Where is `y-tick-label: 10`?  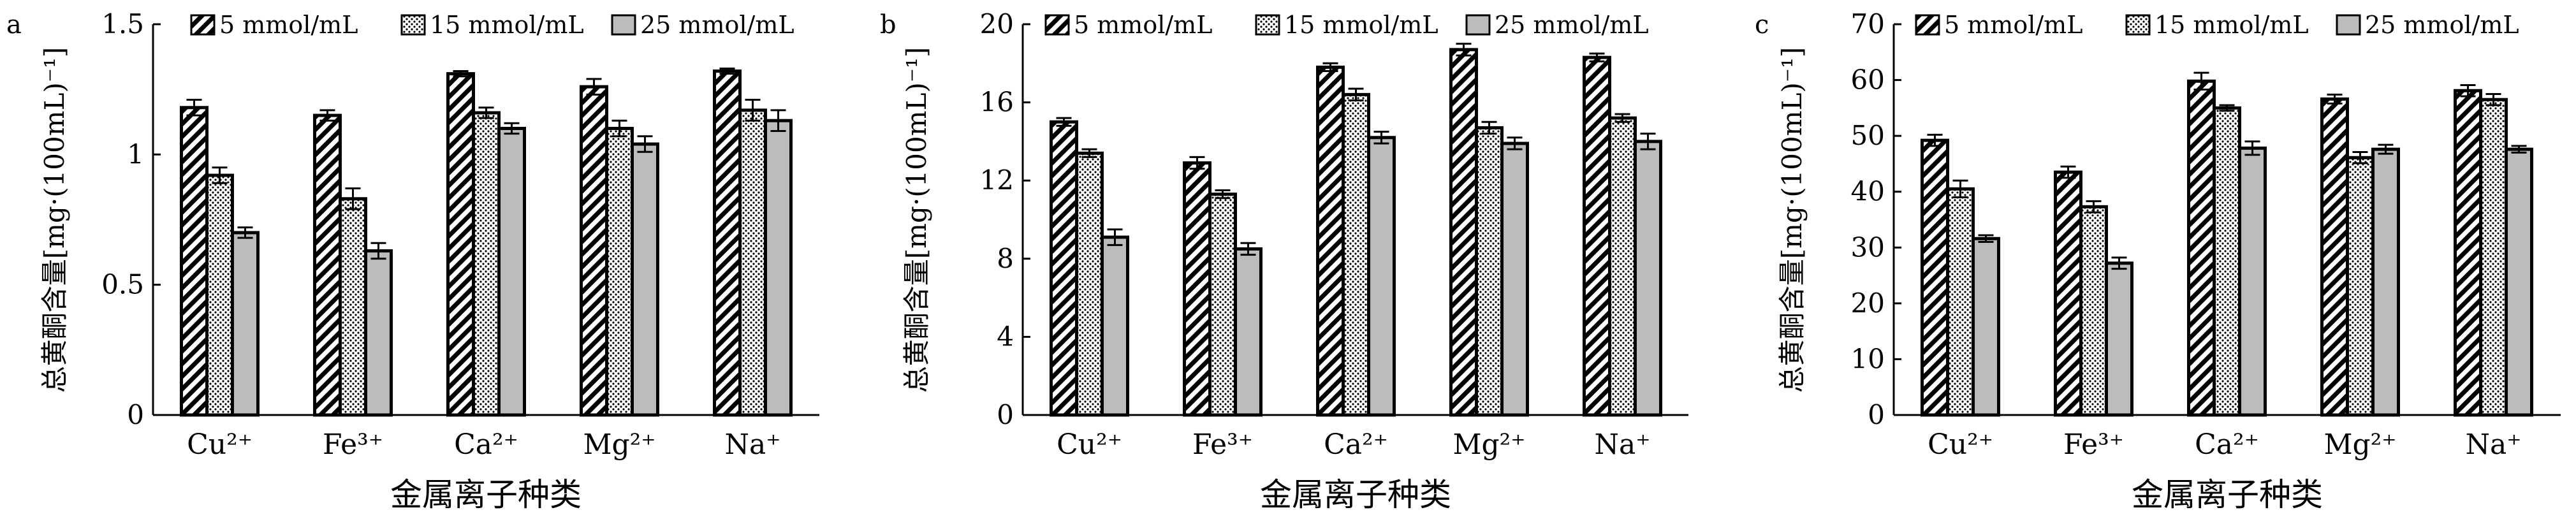 y-tick-label: 10 is located at coordinates (1868, 358).